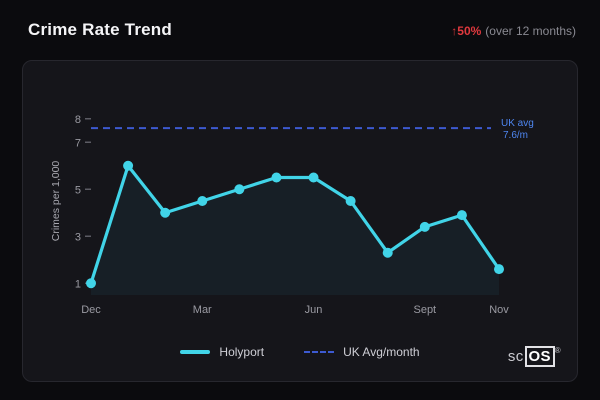  What do you see at coordinates (517, 129) in the screenshot?
I see `uk-avg-label: UK avg 7.6/m` at bounding box center [517, 129].